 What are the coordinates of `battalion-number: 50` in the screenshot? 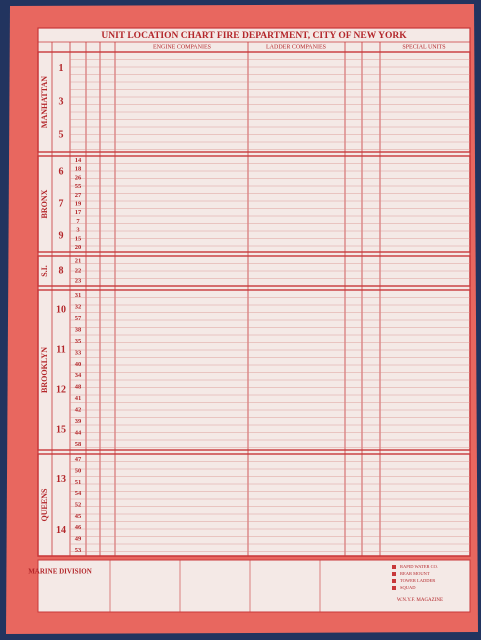 It's located at (78, 470).